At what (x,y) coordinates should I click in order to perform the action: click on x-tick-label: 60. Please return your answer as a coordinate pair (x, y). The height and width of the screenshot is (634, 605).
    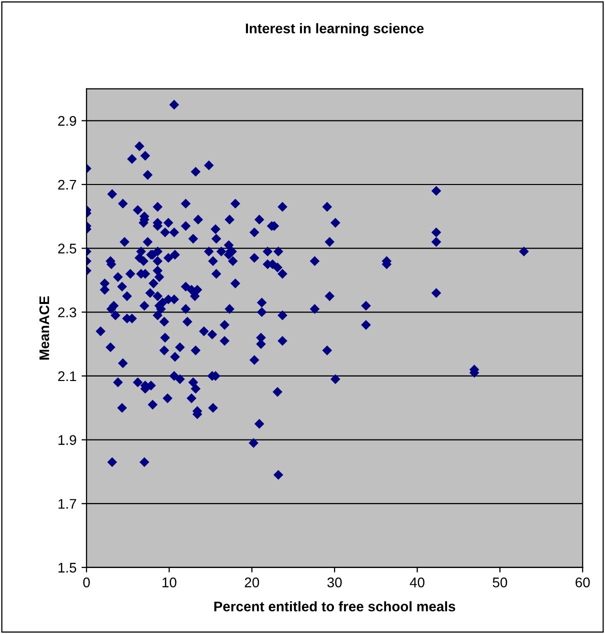
    Looking at the image, I should click on (583, 583).